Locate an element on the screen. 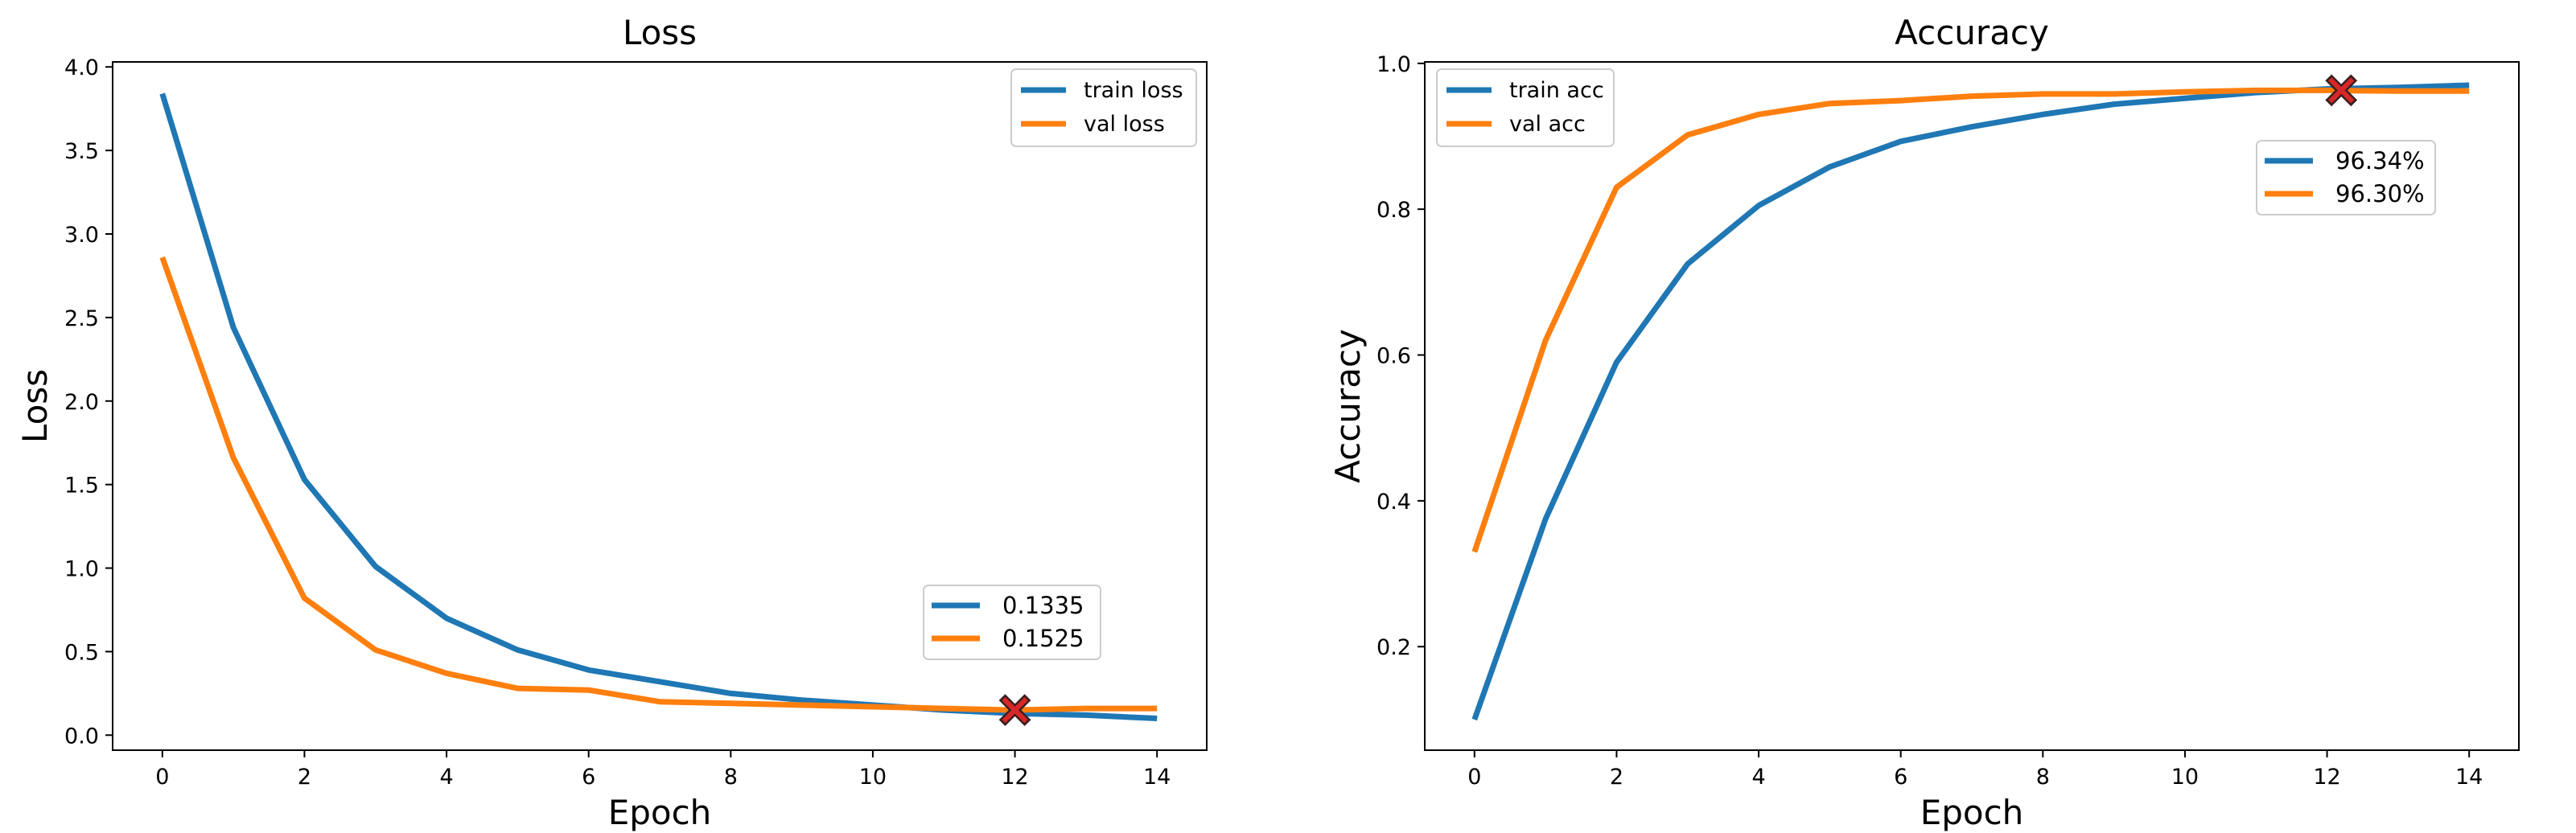 Image resolution: width=2576 pixels, height=833 pixels. y-tick-label: 0.0 is located at coordinates (81, 736).